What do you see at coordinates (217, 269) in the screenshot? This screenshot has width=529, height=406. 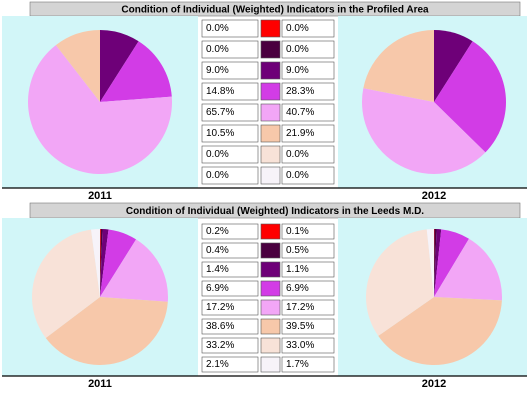 I see `value-label: 1.4%` at bounding box center [217, 269].